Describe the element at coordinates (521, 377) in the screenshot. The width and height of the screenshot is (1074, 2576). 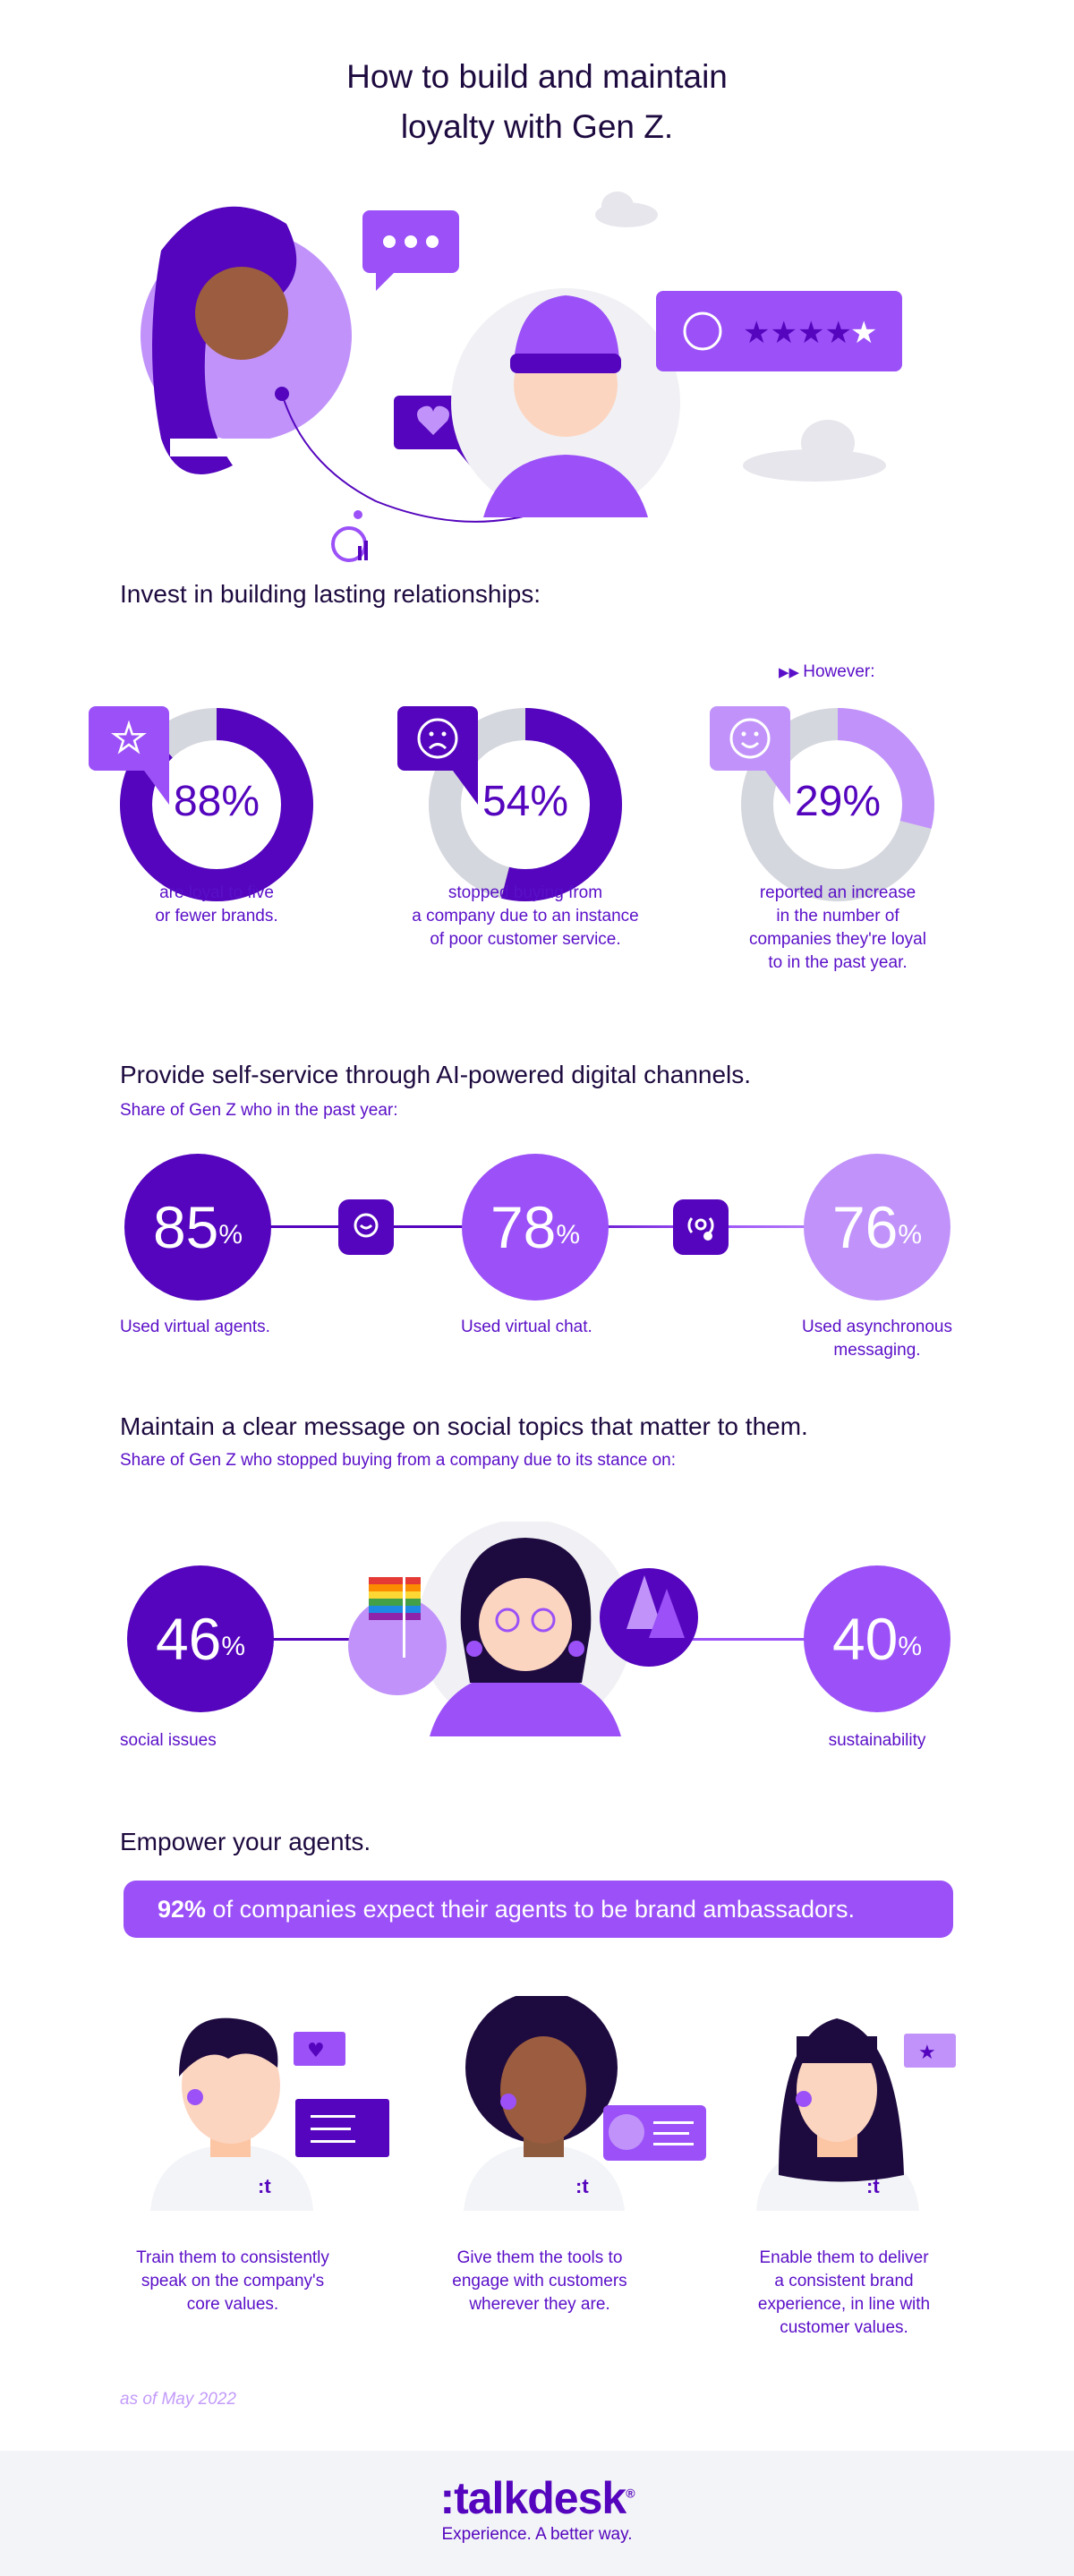
I see `hero-illustration: ★★★★★` at that location.